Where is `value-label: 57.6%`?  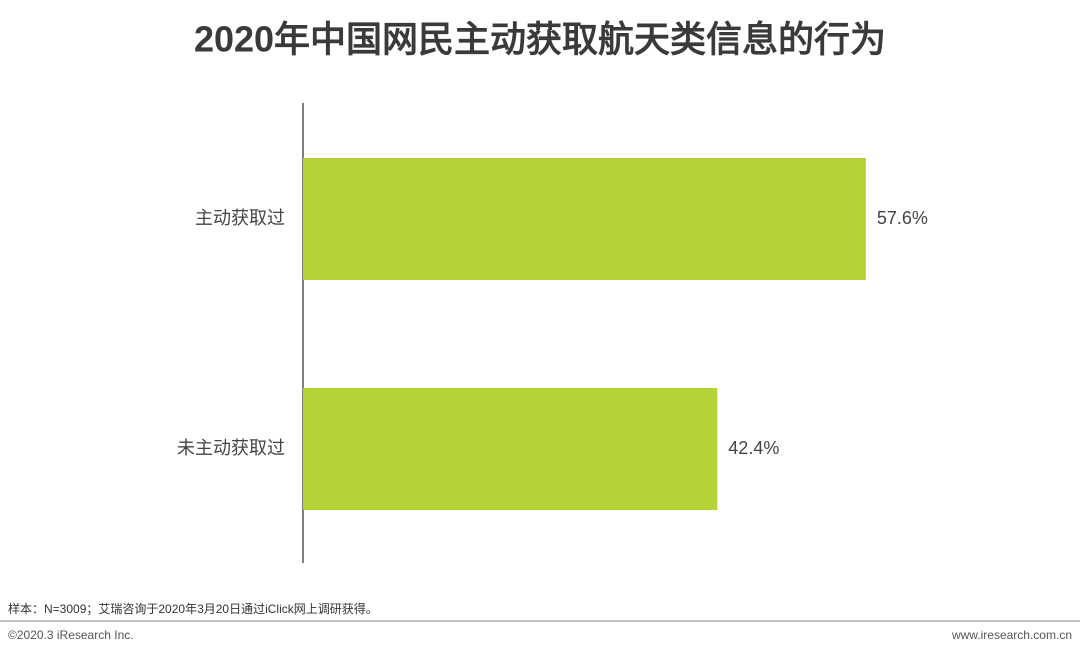 value-label: 57.6% is located at coordinates (902, 218).